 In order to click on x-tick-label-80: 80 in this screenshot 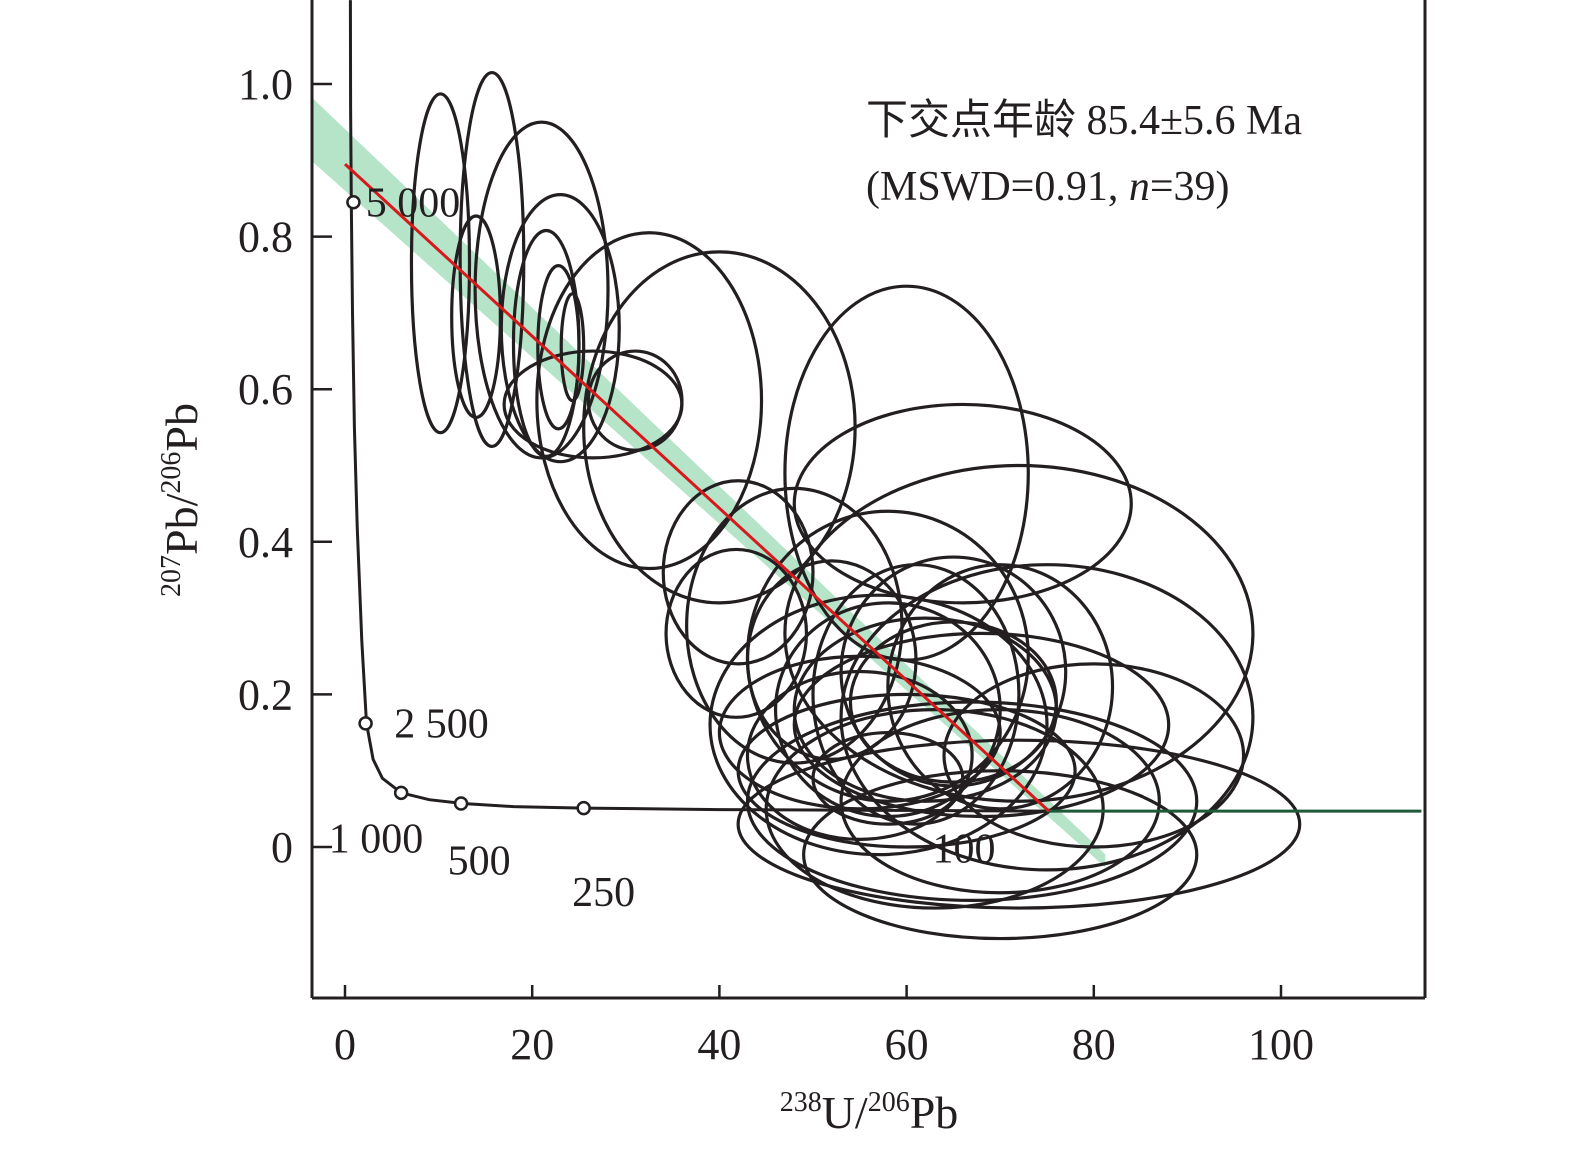, I will do `click(1094, 1044)`.